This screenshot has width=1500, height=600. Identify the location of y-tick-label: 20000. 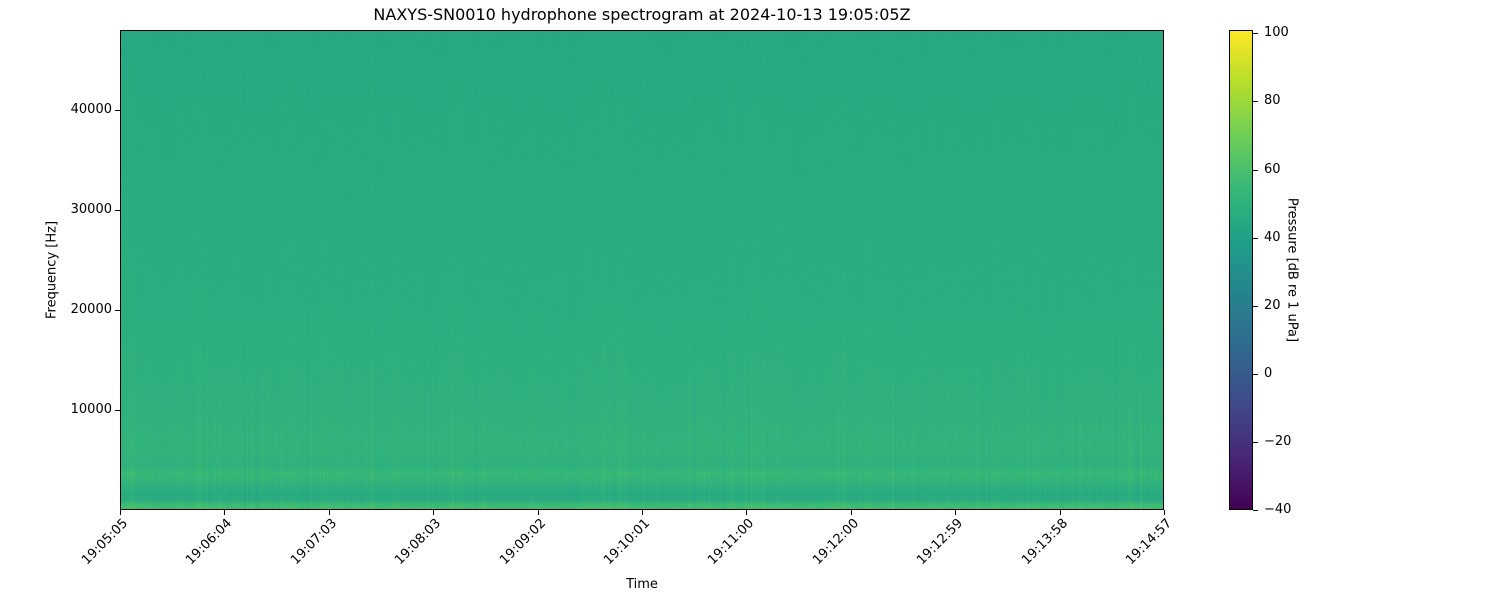
(91, 309).